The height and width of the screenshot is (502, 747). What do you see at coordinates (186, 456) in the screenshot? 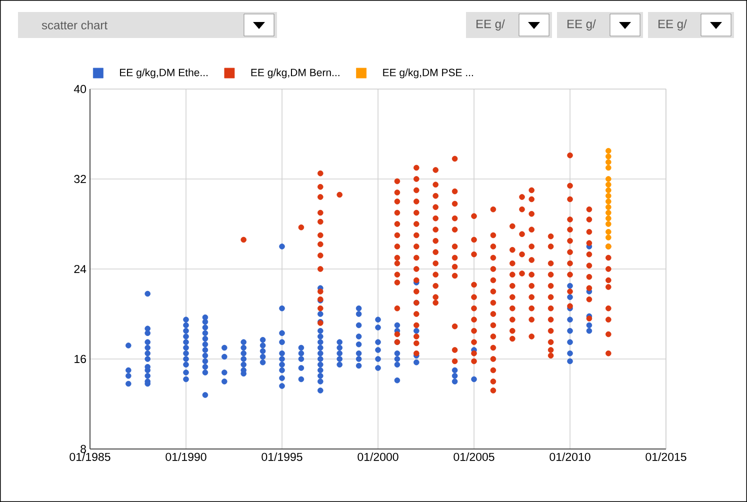
I see `x-tick-label: 01/1990` at bounding box center [186, 456].